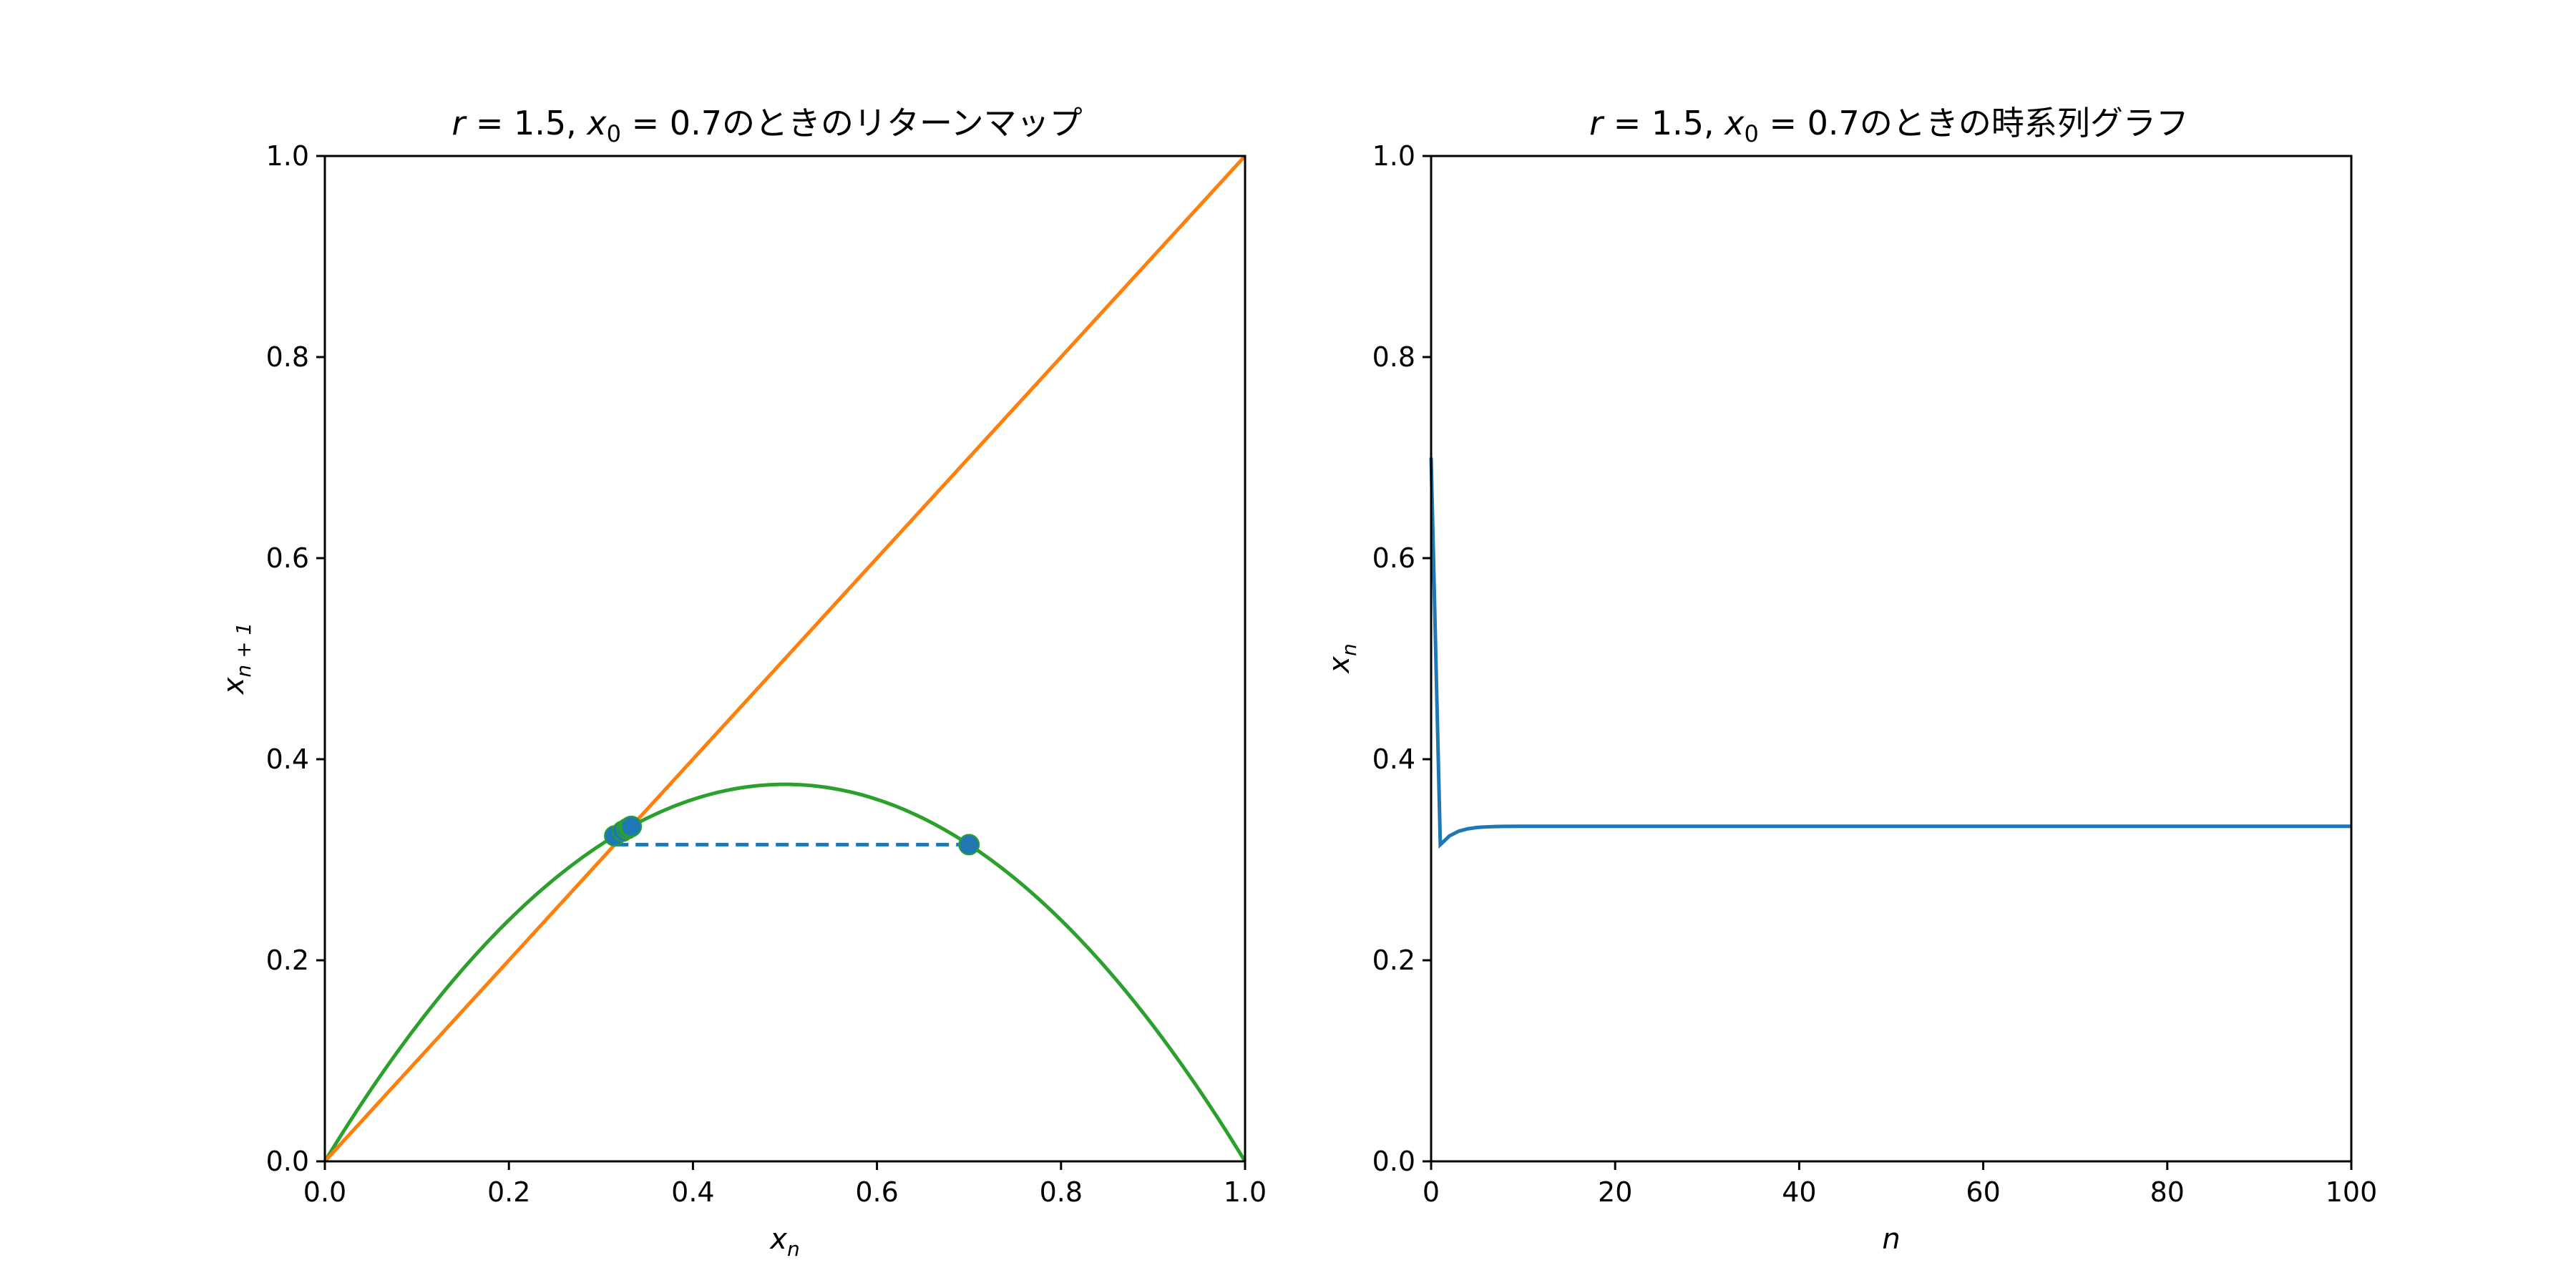 The height and width of the screenshot is (1288, 2576). Describe the element at coordinates (1891, 1239) in the screenshot. I see `time-series-xlabel: n` at that location.